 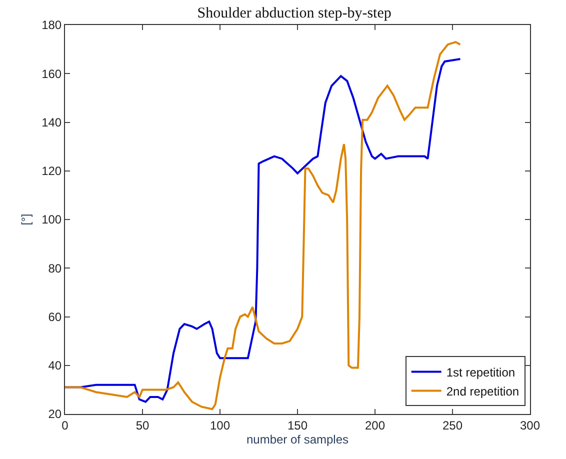 What do you see at coordinates (25, 220) in the screenshot?
I see `y-axis-title: [°]` at bounding box center [25, 220].